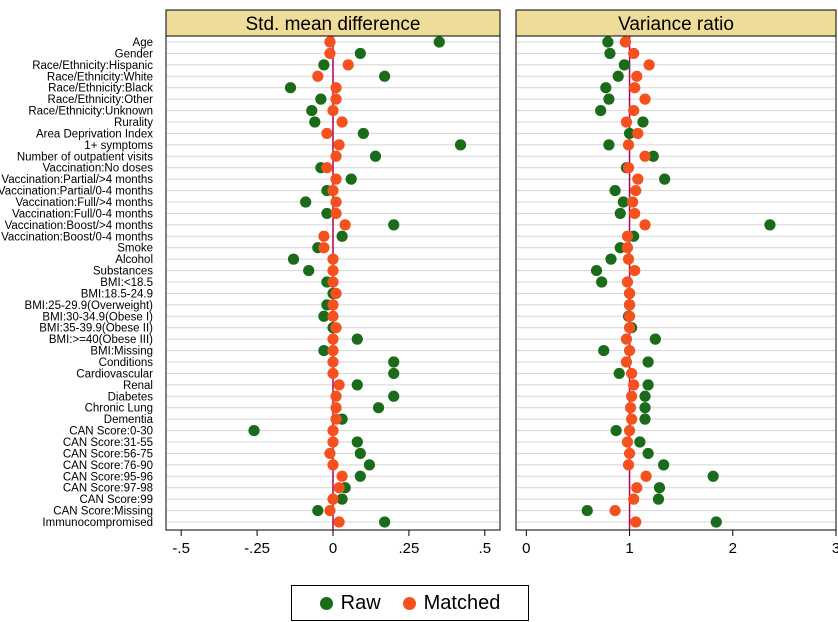  What do you see at coordinates (103, 512) in the screenshot?
I see `y-tick-label: CAN Score:Missing` at bounding box center [103, 512].